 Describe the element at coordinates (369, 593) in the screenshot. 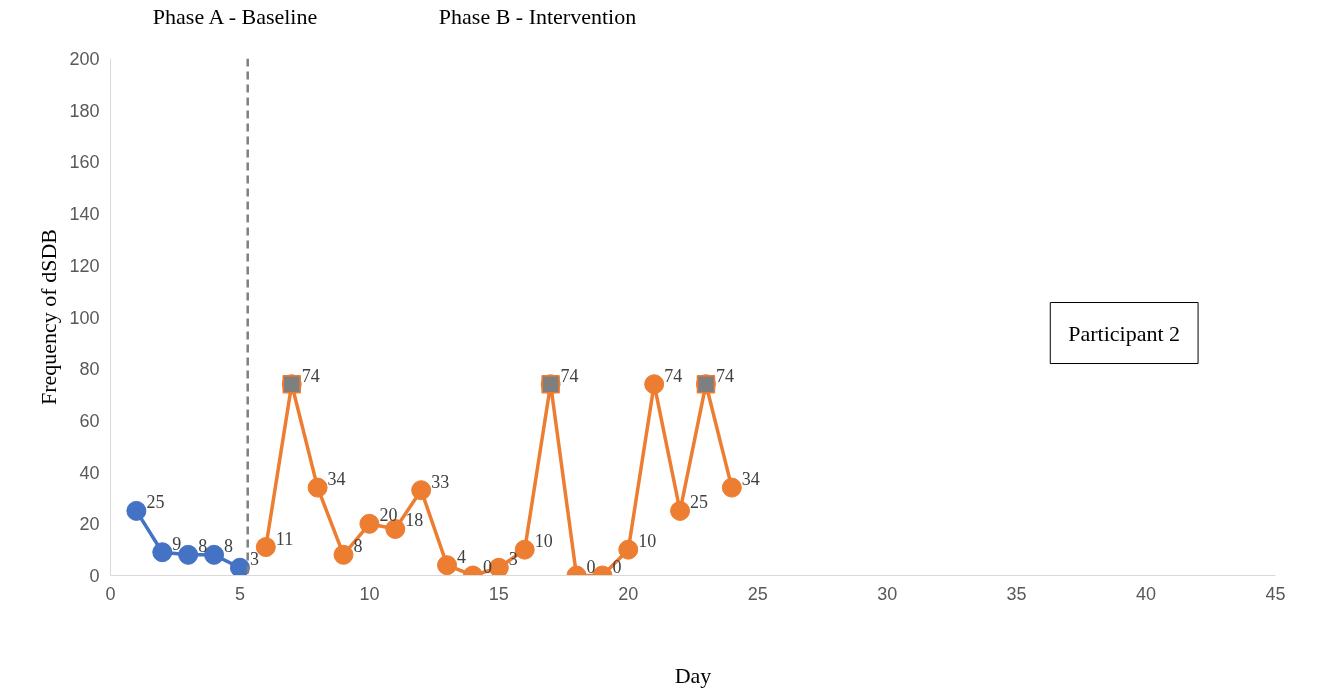

I see `x-tick-label: 10` at that location.